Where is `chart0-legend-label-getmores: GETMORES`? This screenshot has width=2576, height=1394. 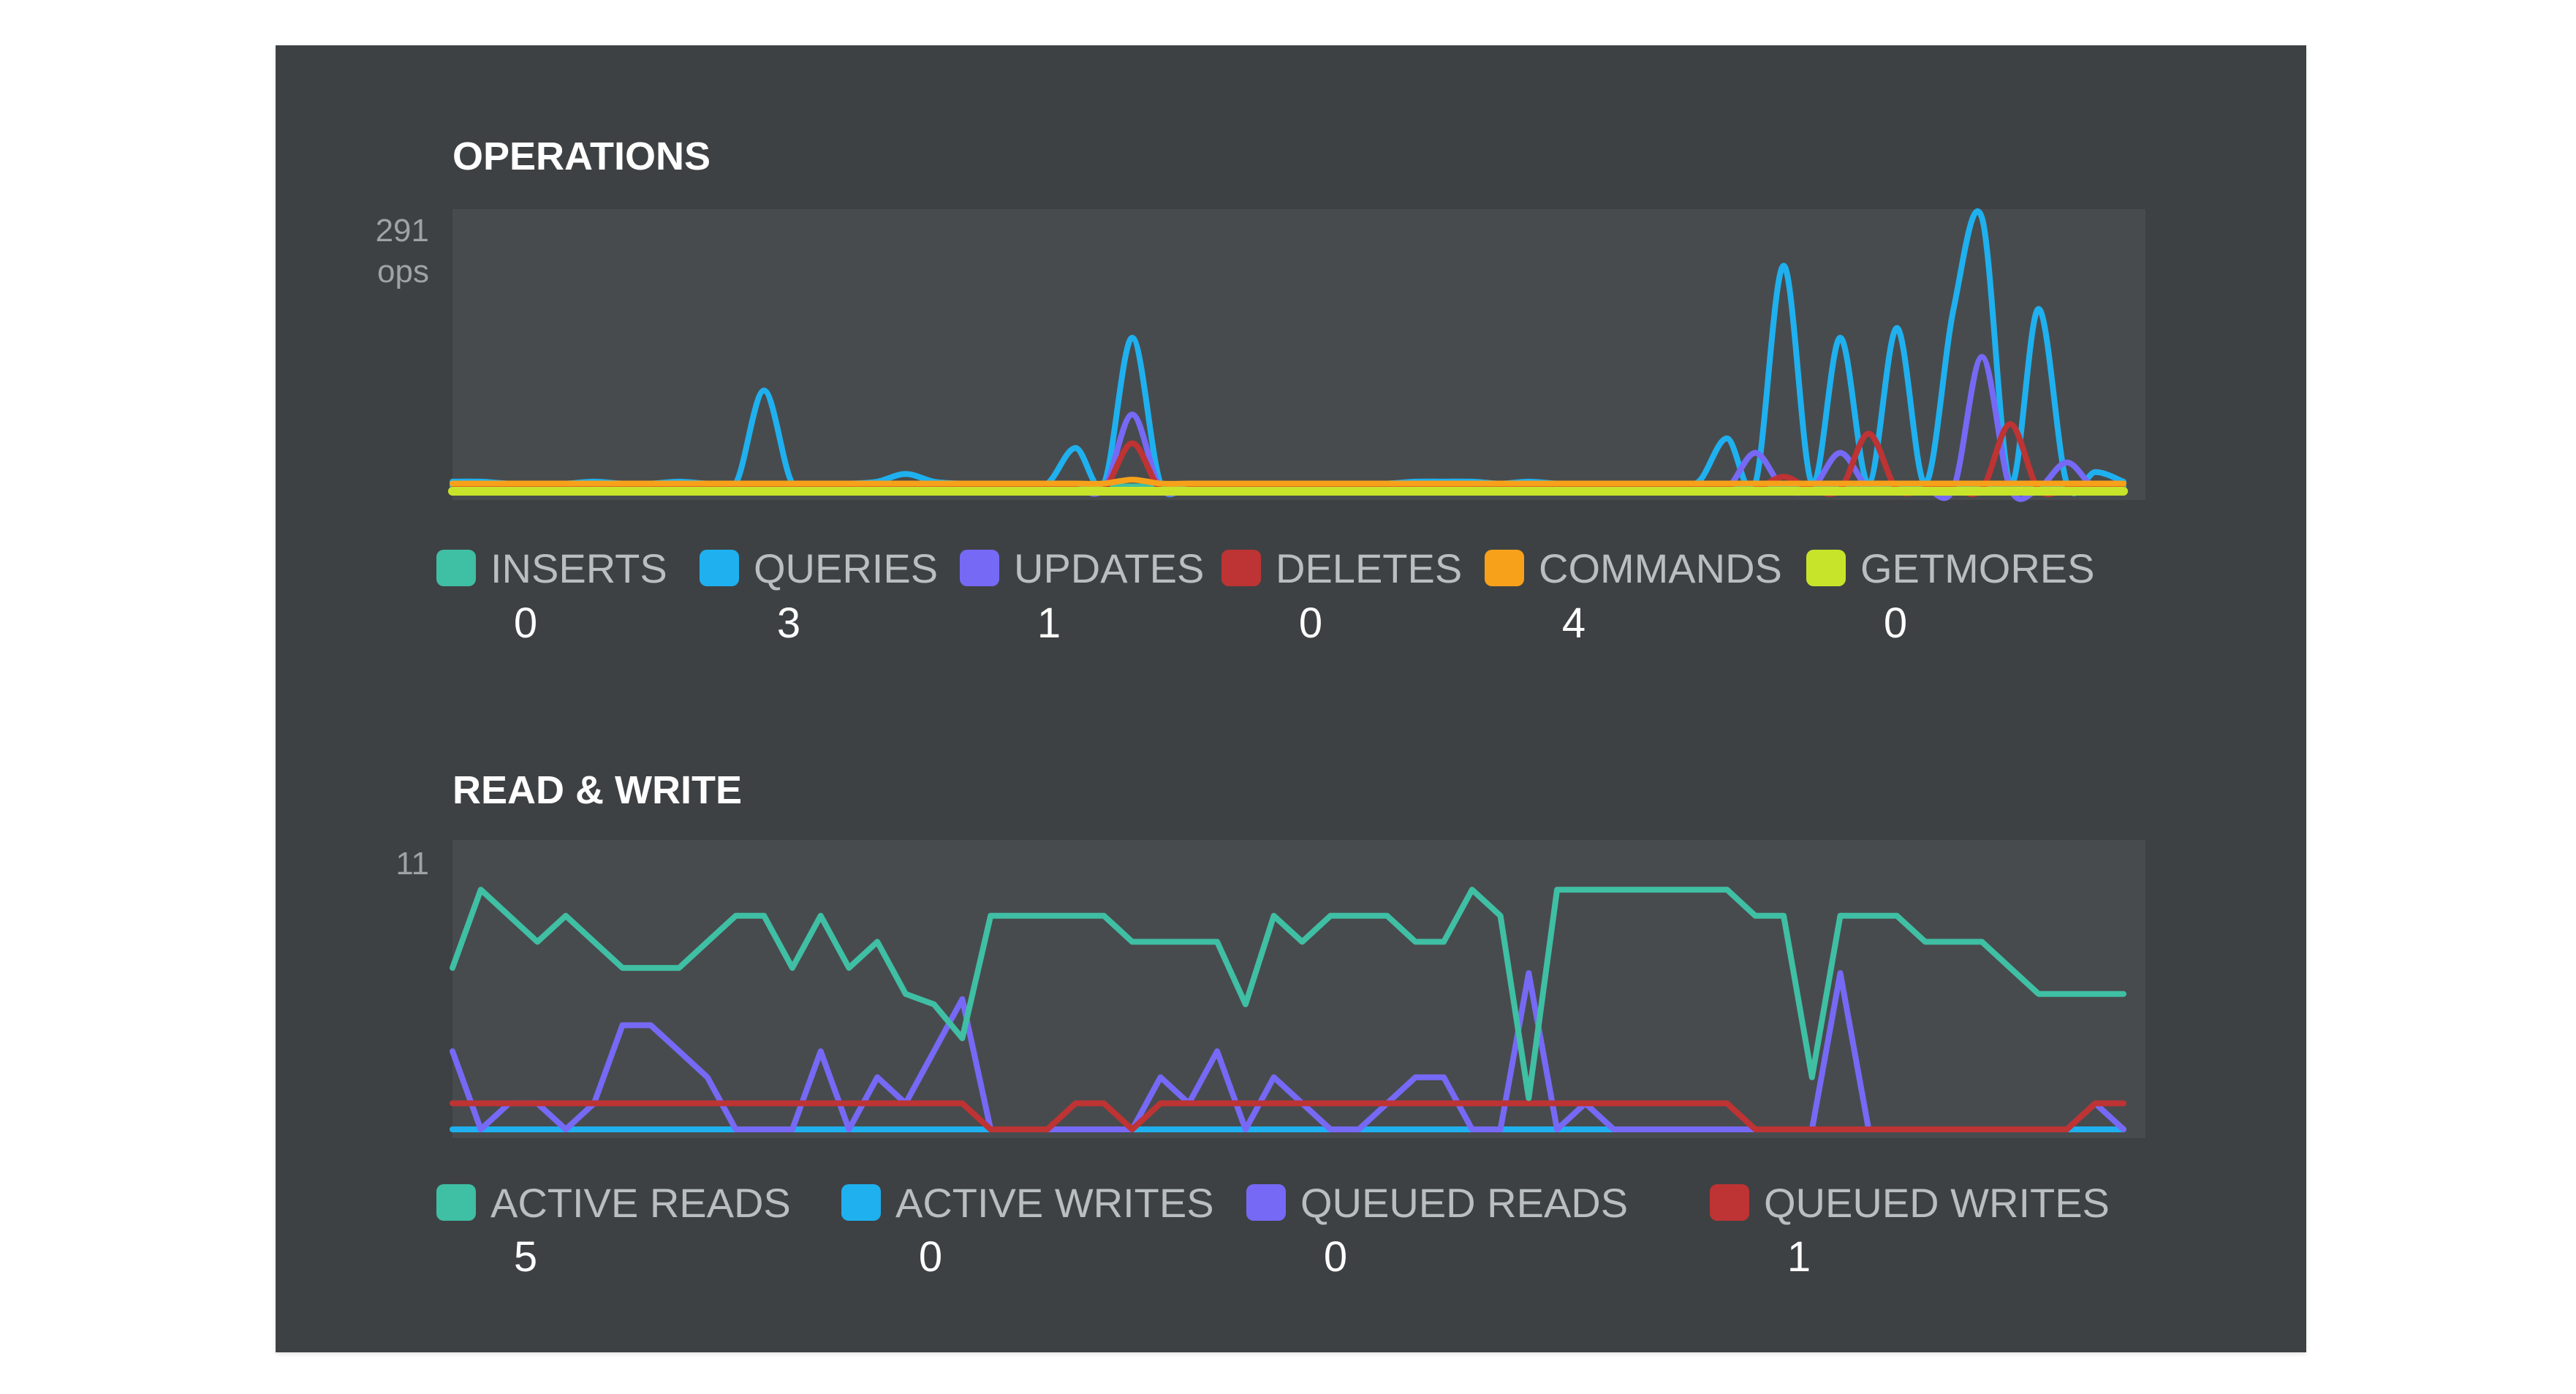
chart0-legend-label-getmores: GETMORES is located at coordinates (1977, 568).